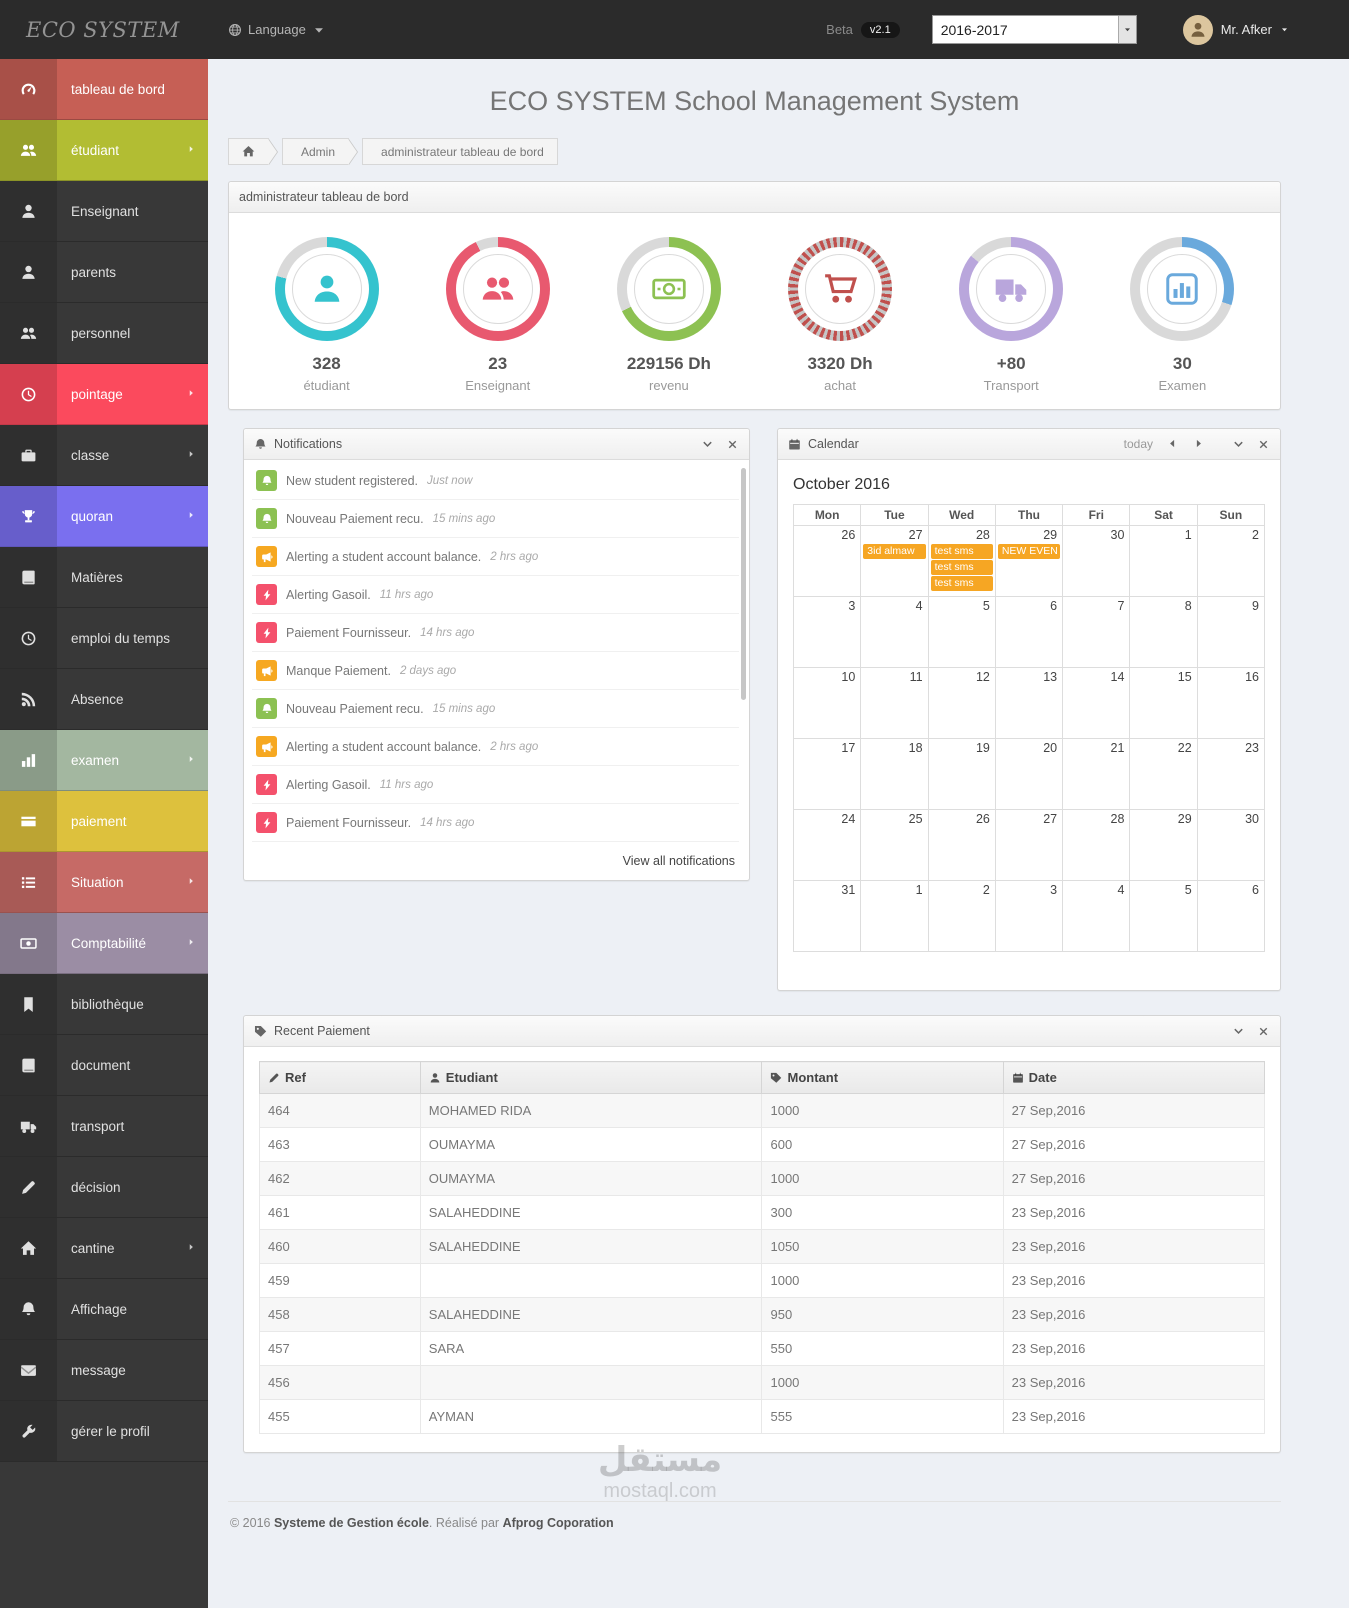 Image resolution: width=1349 pixels, height=1608 pixels. What do you see at coordinates (894, 774) in the screenshot?
I see `calendar-day-cell: 18` at bounding box center [894, 774].